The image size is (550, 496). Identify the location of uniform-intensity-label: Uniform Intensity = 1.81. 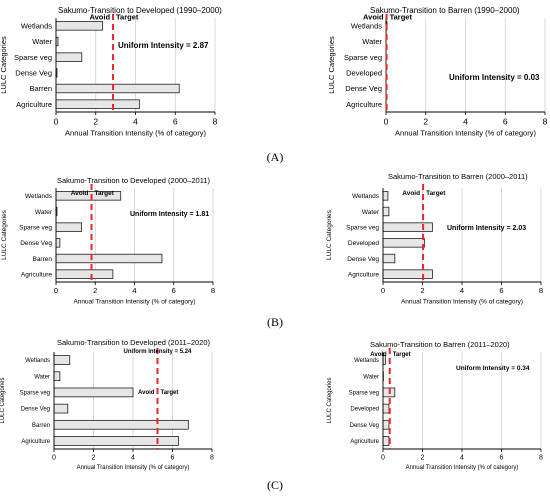
(169, 214).